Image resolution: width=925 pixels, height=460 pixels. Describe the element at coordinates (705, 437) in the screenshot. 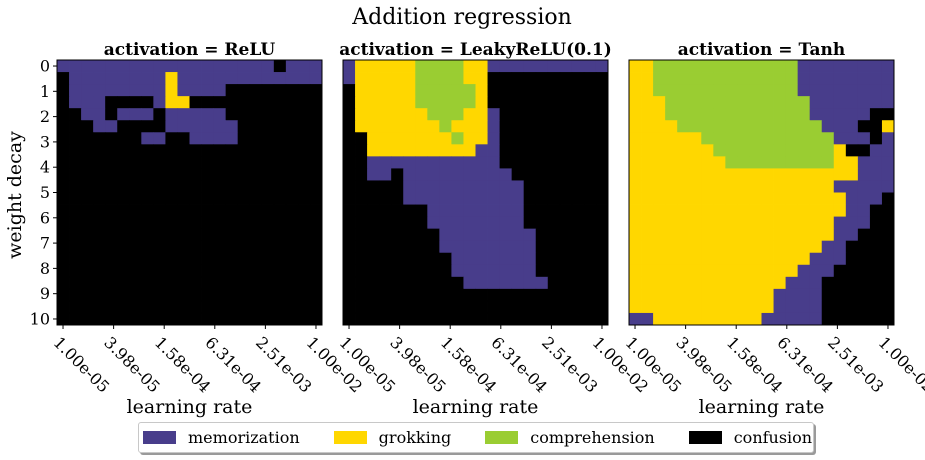

I see `legend-swatch` at that location.